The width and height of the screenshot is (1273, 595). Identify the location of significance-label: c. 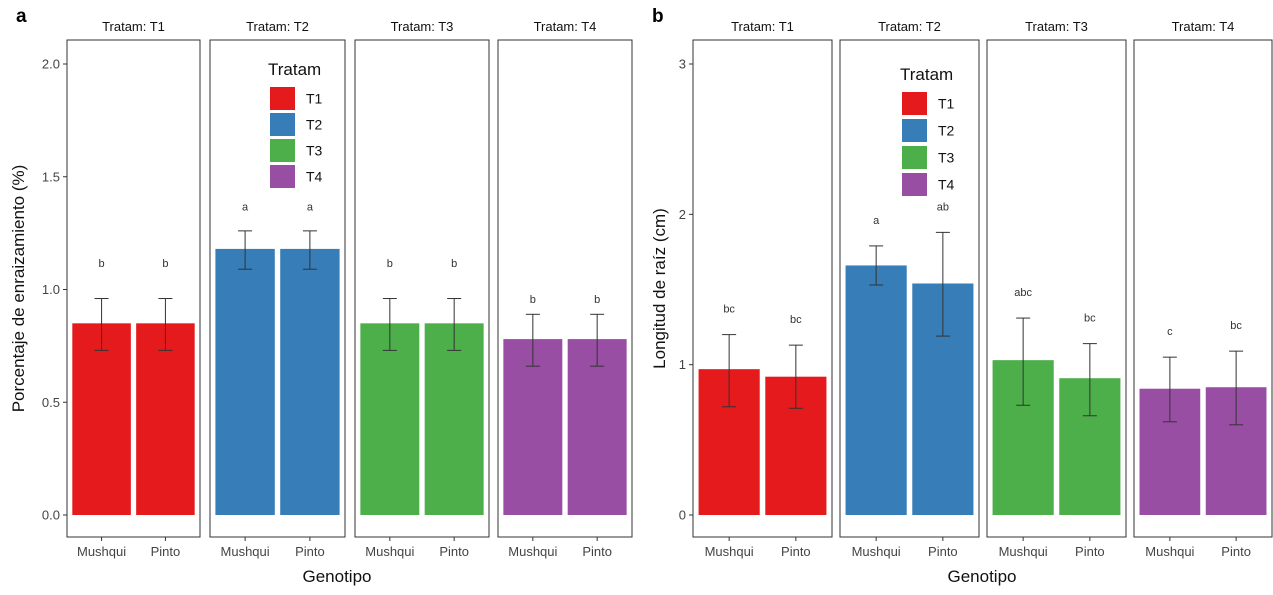
(1170, 332).